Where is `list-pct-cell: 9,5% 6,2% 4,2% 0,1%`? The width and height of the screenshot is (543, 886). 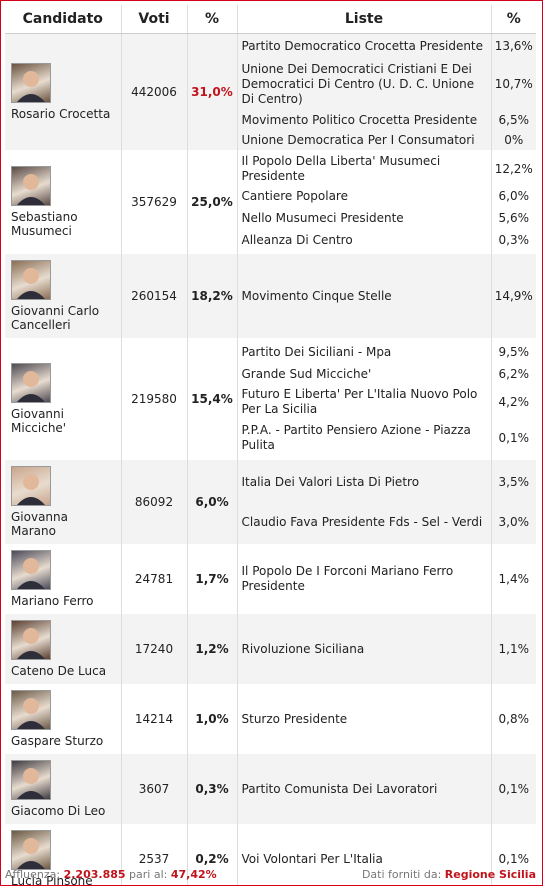
list-pct-cell: 9,5% 6,2% 4,2% 0,1% is located at coordinates (513, 399).